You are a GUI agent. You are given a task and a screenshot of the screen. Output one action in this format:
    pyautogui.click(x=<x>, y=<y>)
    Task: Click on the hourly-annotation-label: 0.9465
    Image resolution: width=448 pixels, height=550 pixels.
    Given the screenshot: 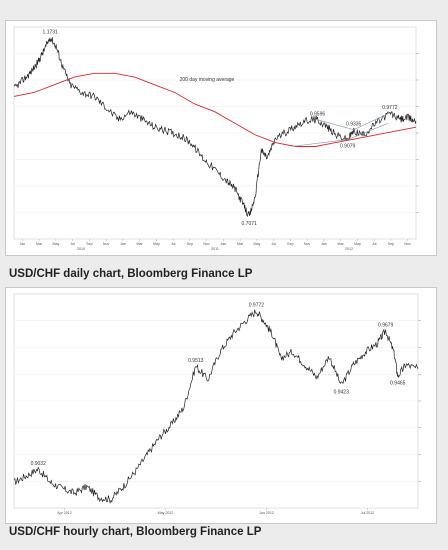 What is the action you would take?
    pyautogui.click(x=398, y=383)
    